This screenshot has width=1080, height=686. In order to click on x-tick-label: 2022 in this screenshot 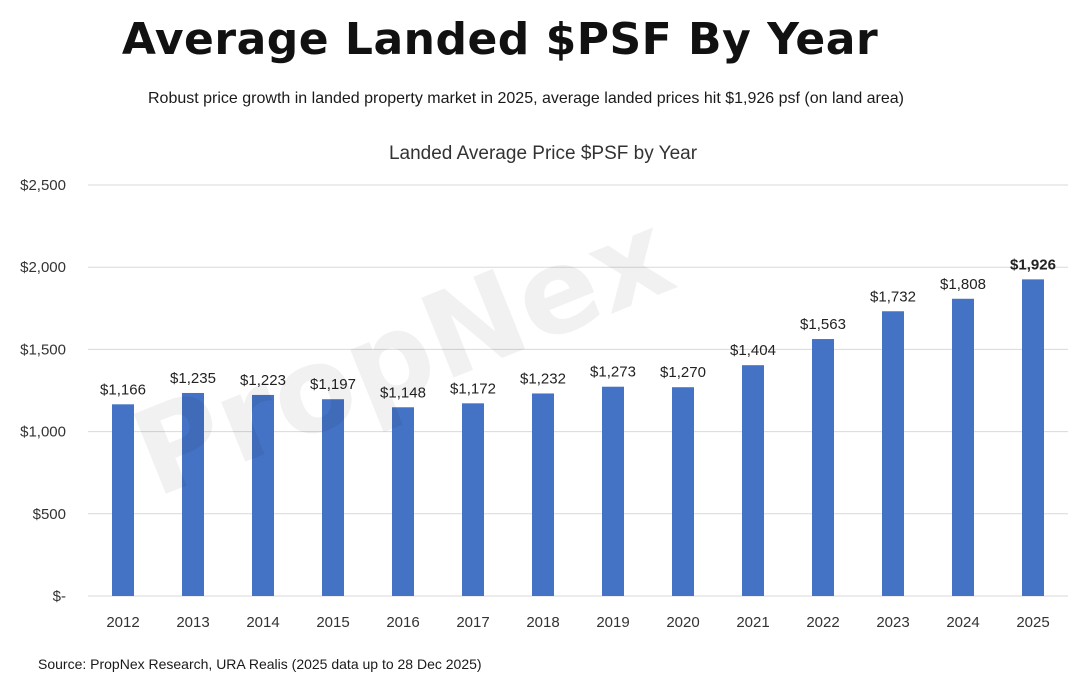, I will do `click(822, 622)`.